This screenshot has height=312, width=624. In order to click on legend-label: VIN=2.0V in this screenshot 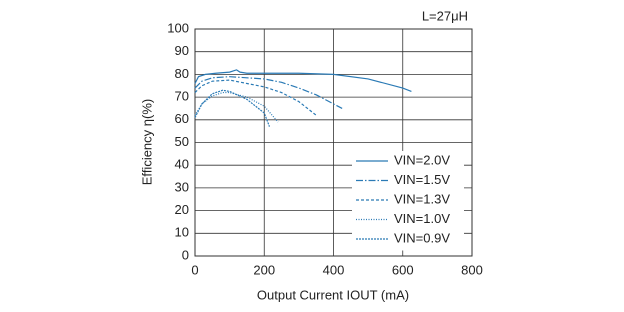, I will do `click(422, 159)`.